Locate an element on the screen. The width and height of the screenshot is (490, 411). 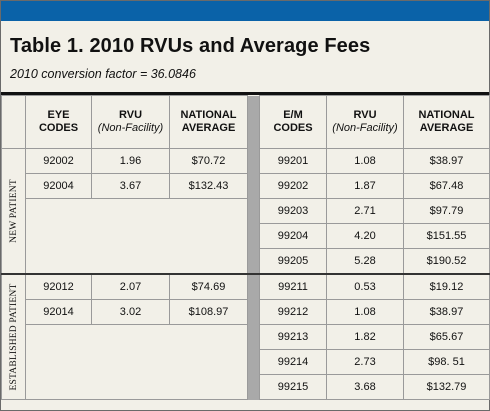
eye-code-cell: 92004 is located at coordinates (58, 186).